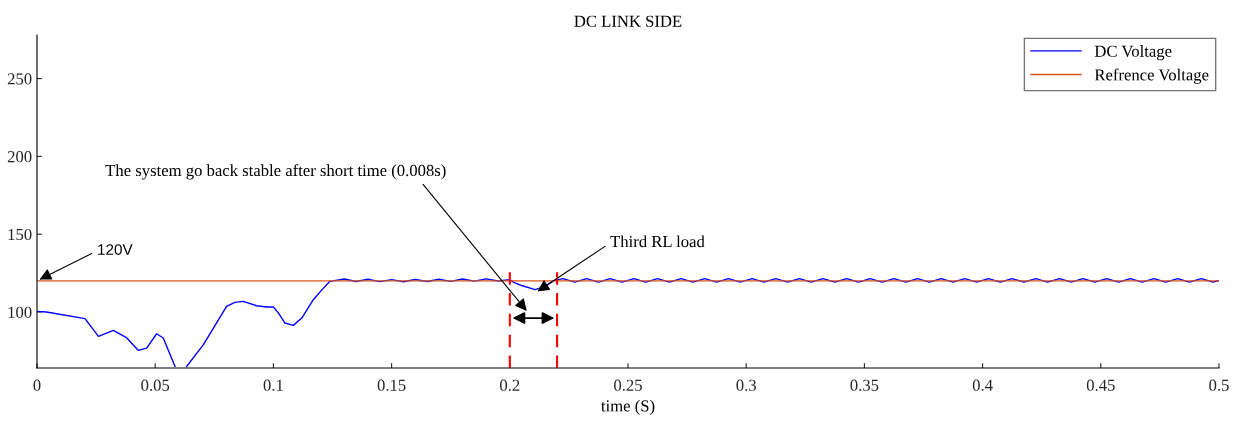  What do you see at coordinates (391, 385) in the screenshot?
I see `x-tick-label: 0.15` at bounding box center [391, 385].